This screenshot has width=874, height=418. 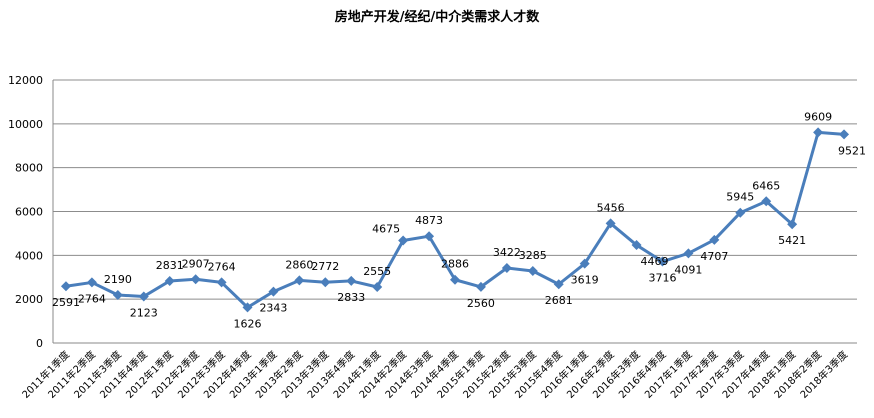 What do you see at coordinates (377, 271) in the screenshot?
I see `data-label: 2555` at bounding box center [377, 271].